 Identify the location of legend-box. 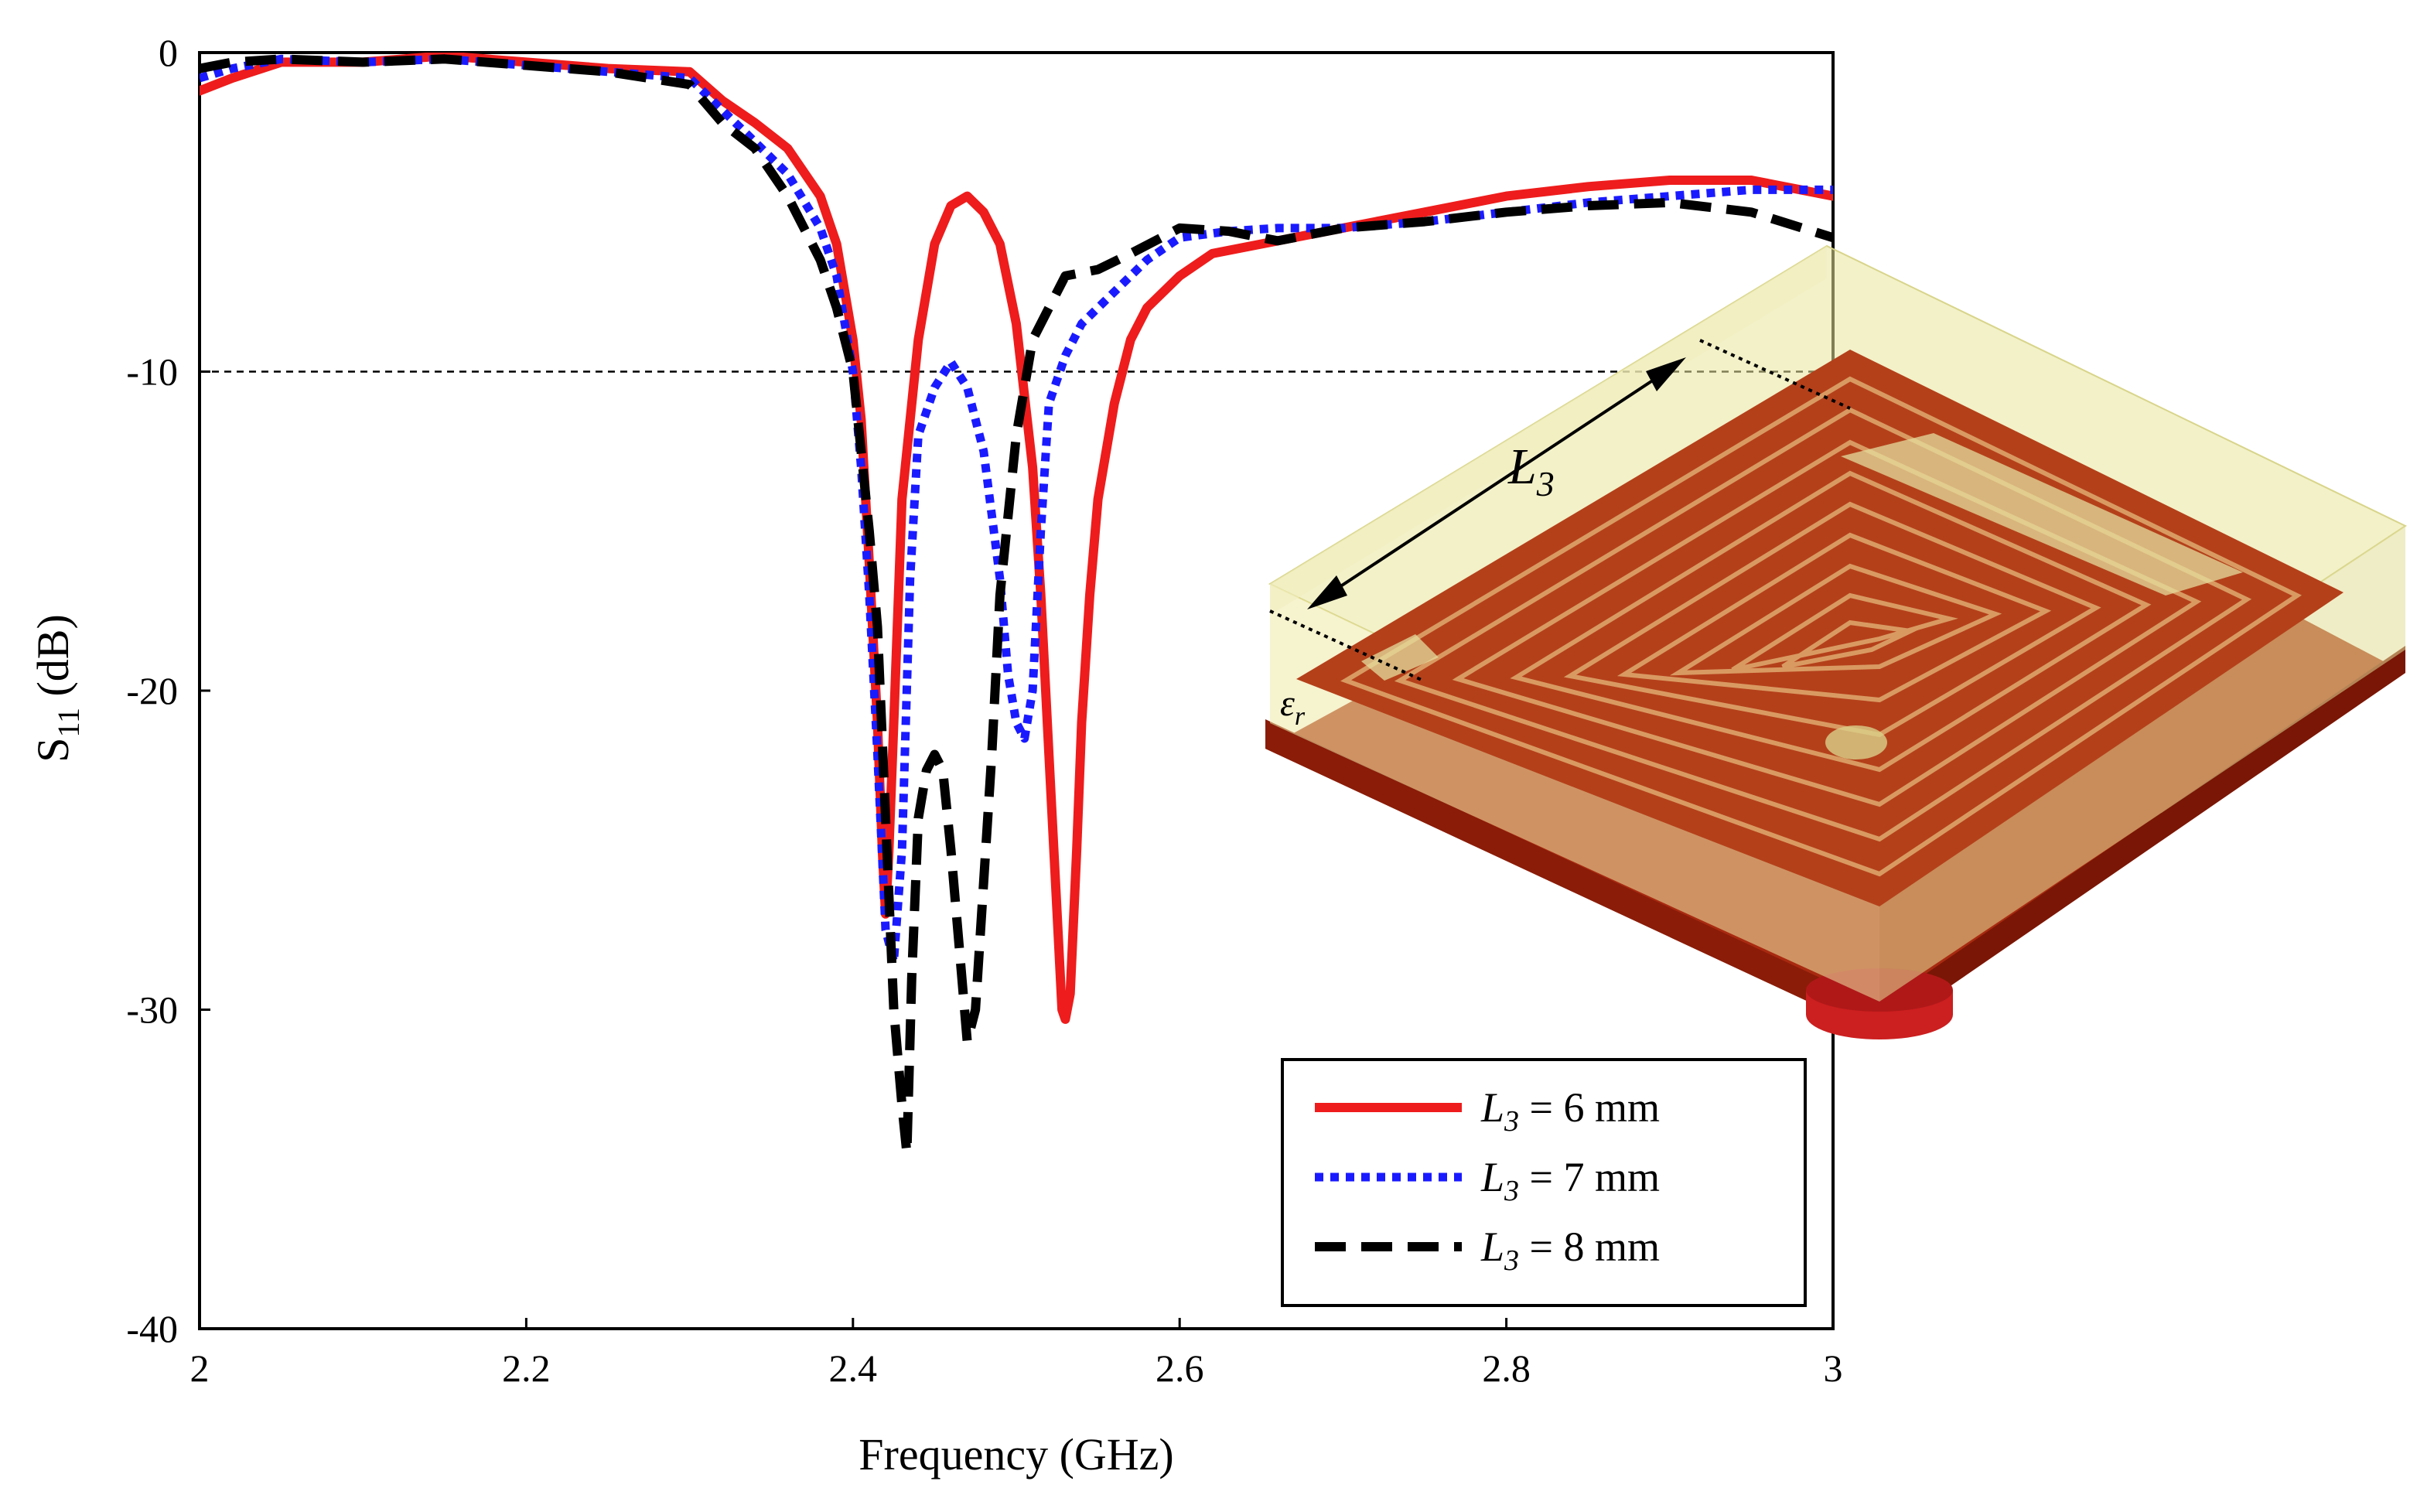
(1544, 1182).